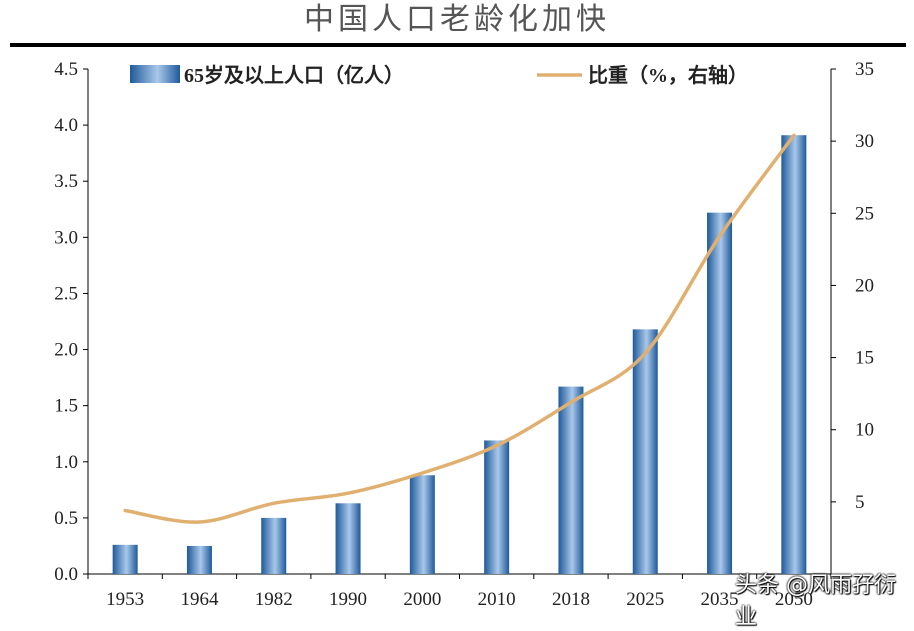 The image size is (914, 631). Describe the element at coordinates (794, 599) in the screenshot. I see `x-tick-label: 2050` at that location.